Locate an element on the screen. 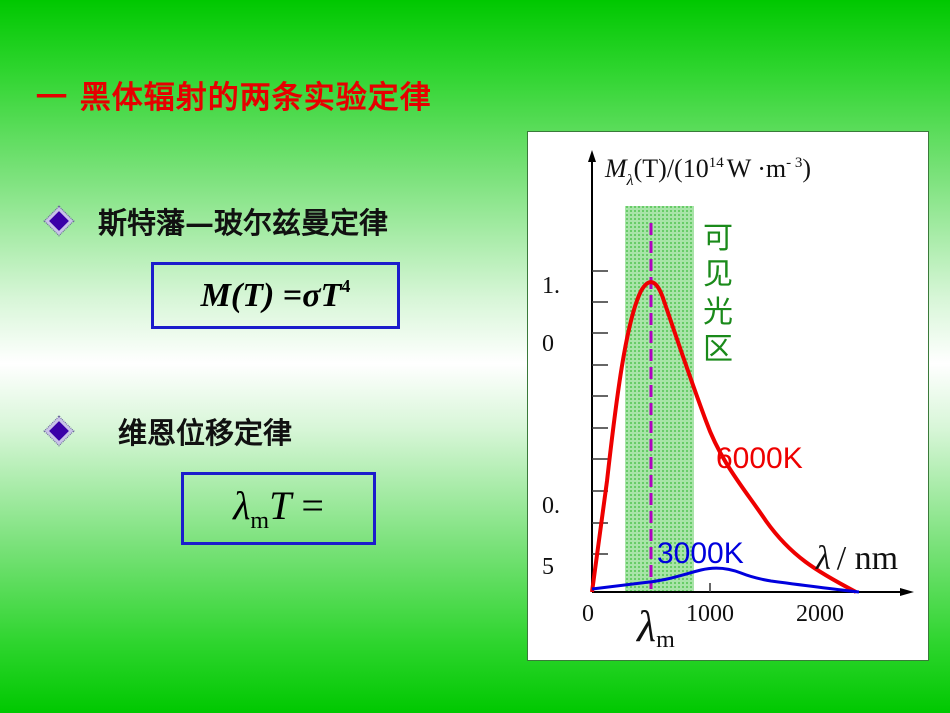 This screenshot has width=950, height=713. visible-region-label: 可 见 光 区 is located at coordinates (718, 294).